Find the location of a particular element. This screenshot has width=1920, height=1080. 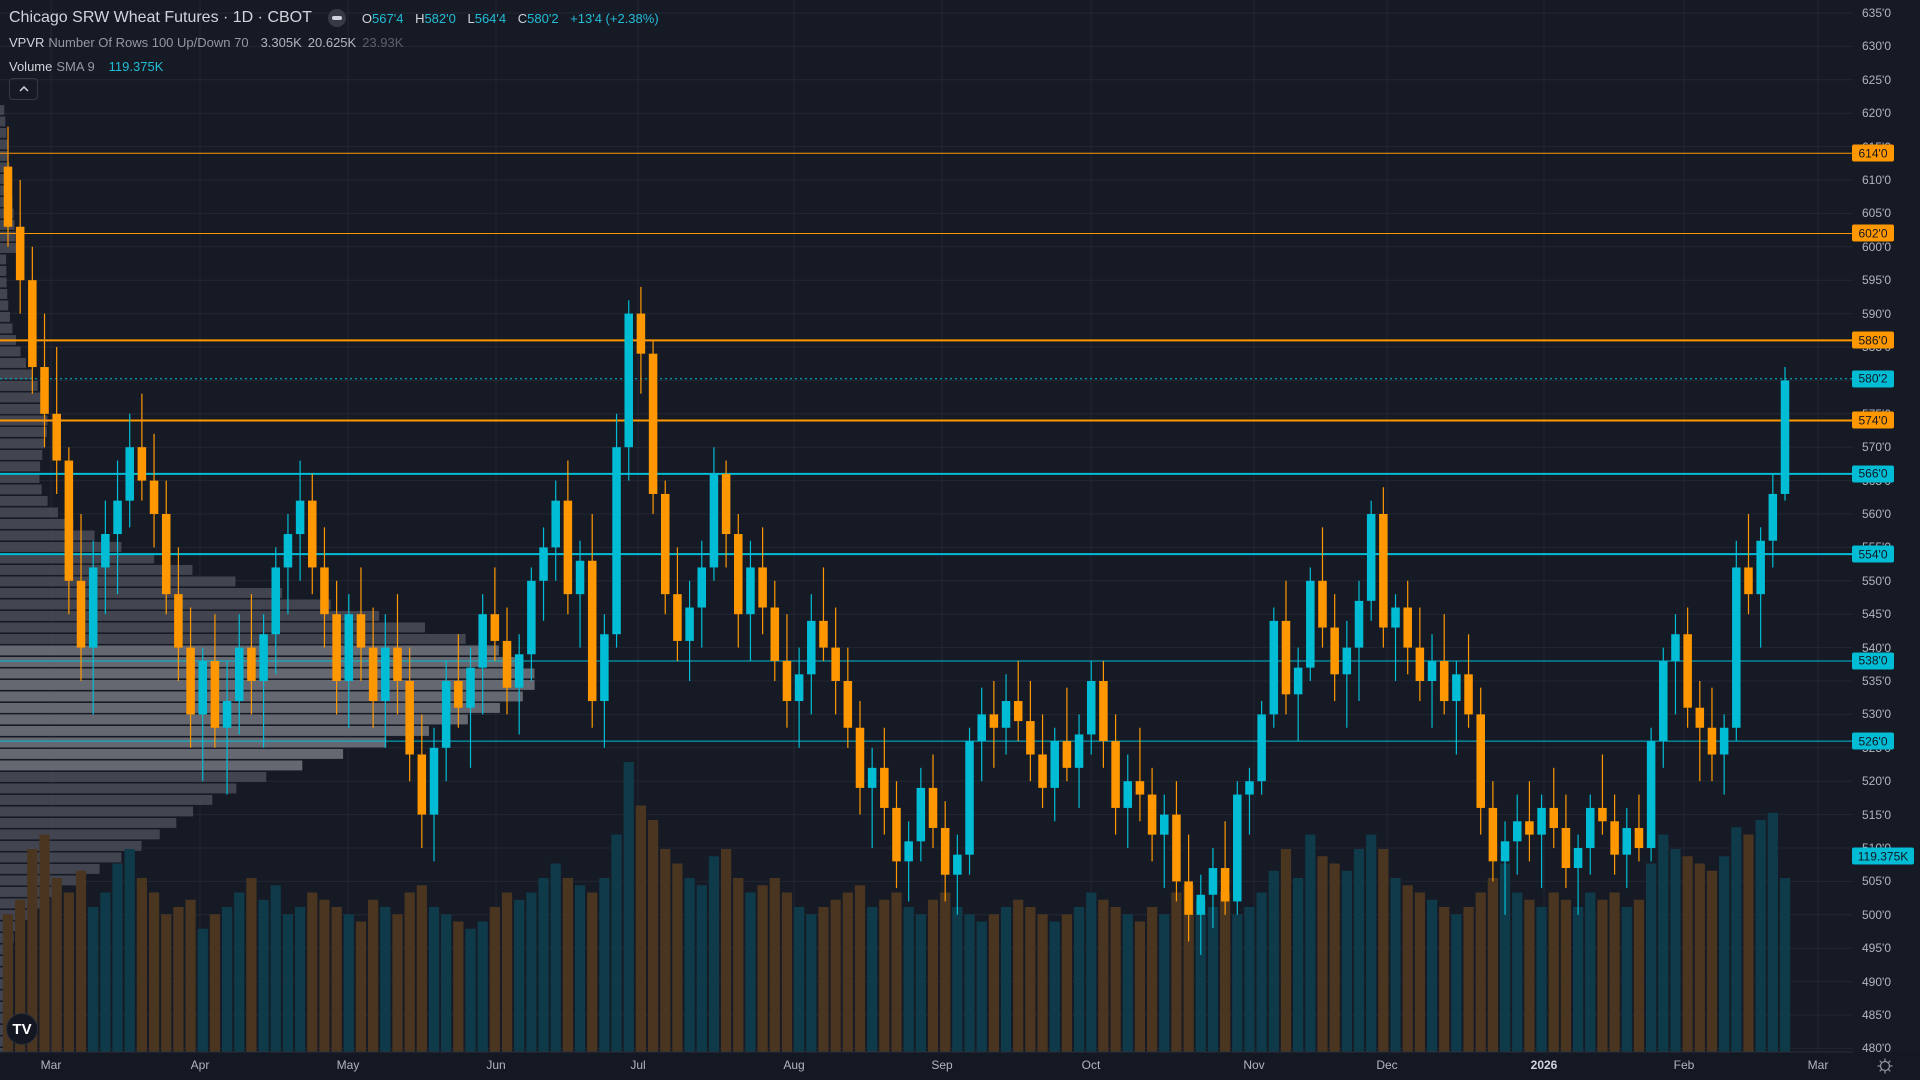

open-value: 567'4 is located at coordinates (388, 18).